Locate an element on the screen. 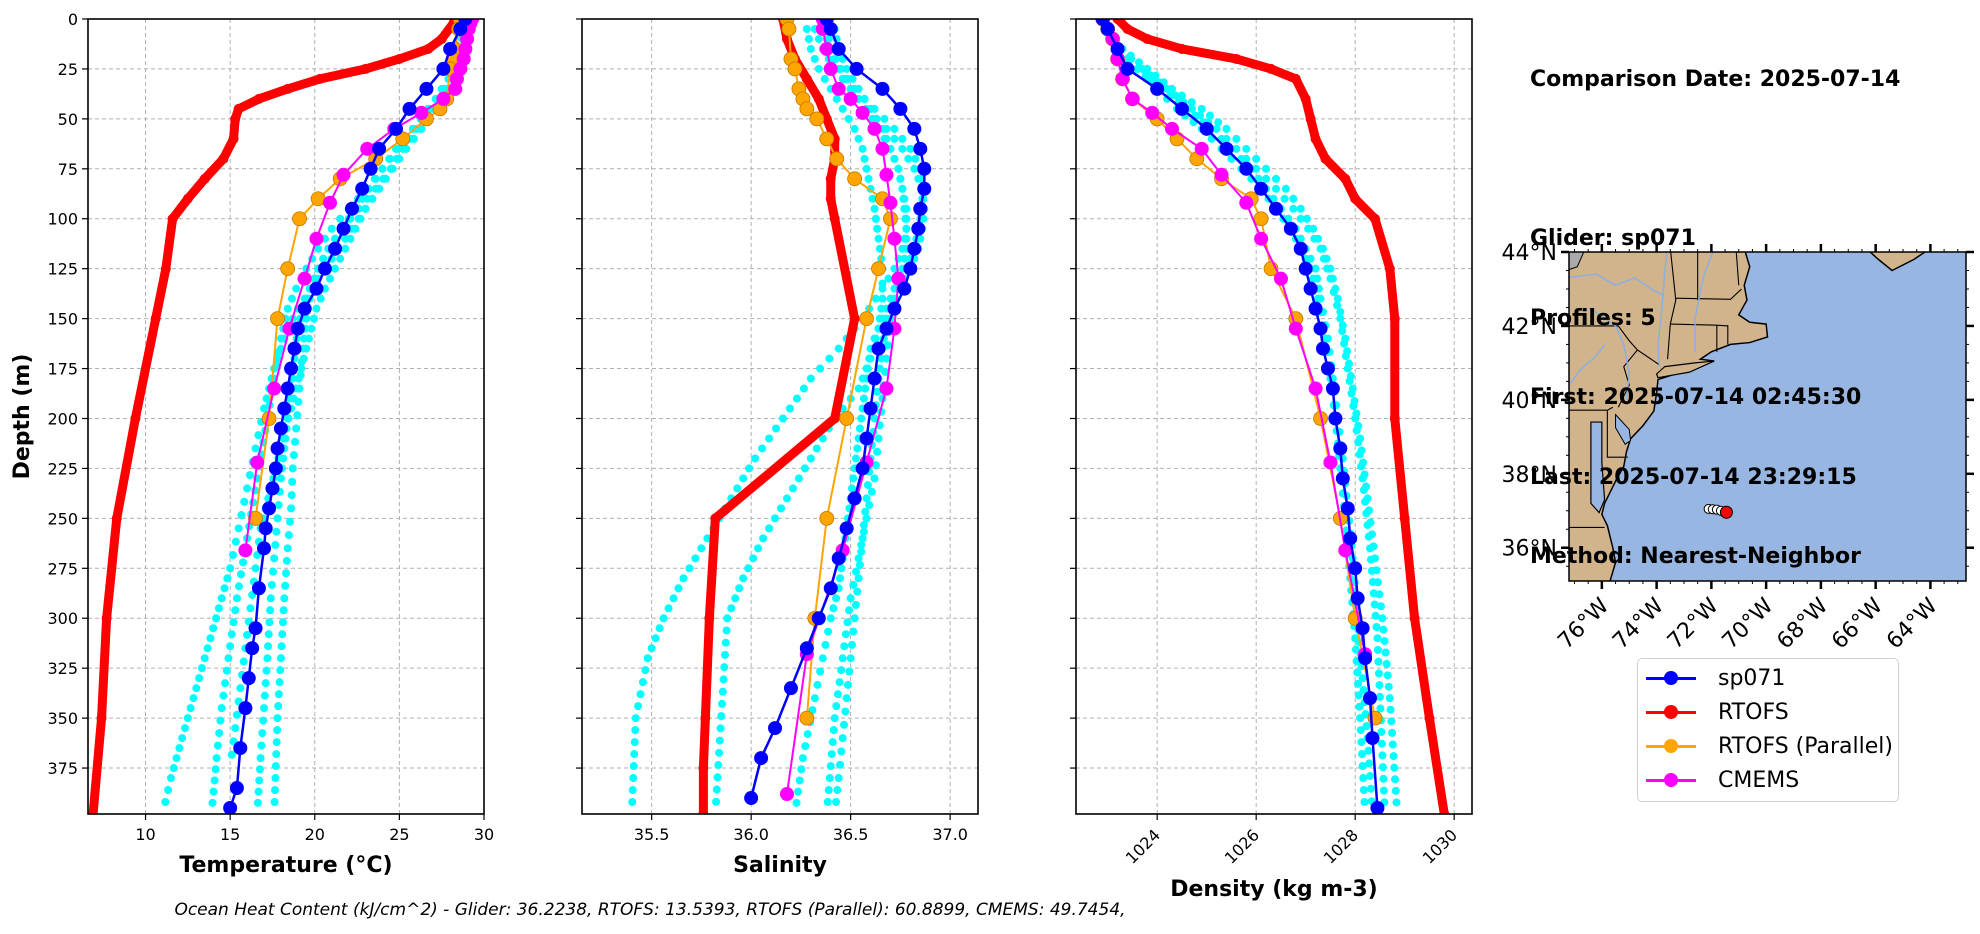 The image size is (1980, 934). lon-tick-label: 68°W is located at coordinates (1802, 623).